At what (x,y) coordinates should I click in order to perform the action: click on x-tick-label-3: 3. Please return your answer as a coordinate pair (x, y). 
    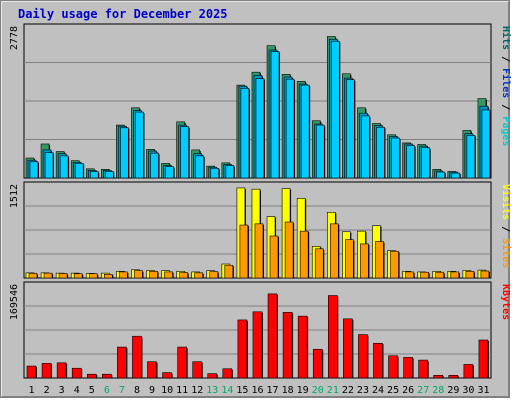
    Looking at the image, I should click on (62, 390).